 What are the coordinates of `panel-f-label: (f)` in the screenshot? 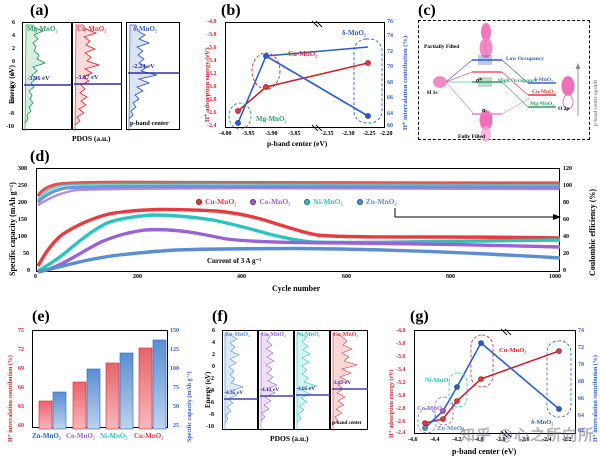 It's located at (220, 316).